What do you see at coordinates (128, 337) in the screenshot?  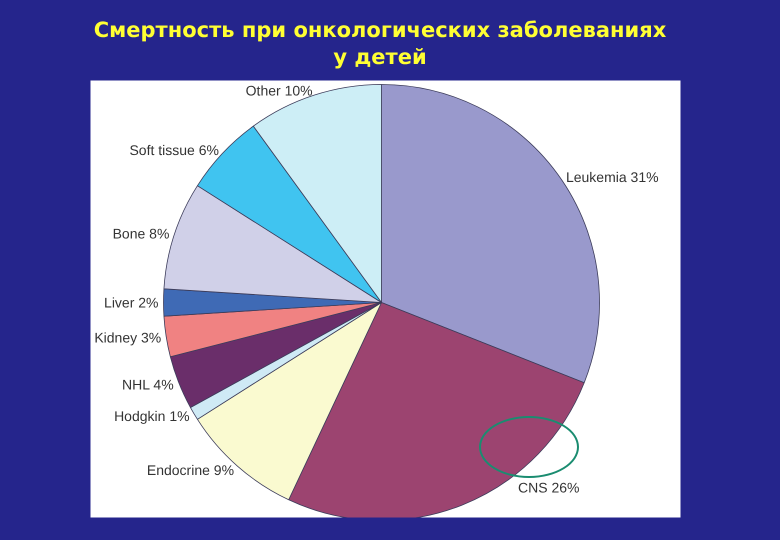 I see `slice-label: Kidney 3%` at bounding box center [128, 337].